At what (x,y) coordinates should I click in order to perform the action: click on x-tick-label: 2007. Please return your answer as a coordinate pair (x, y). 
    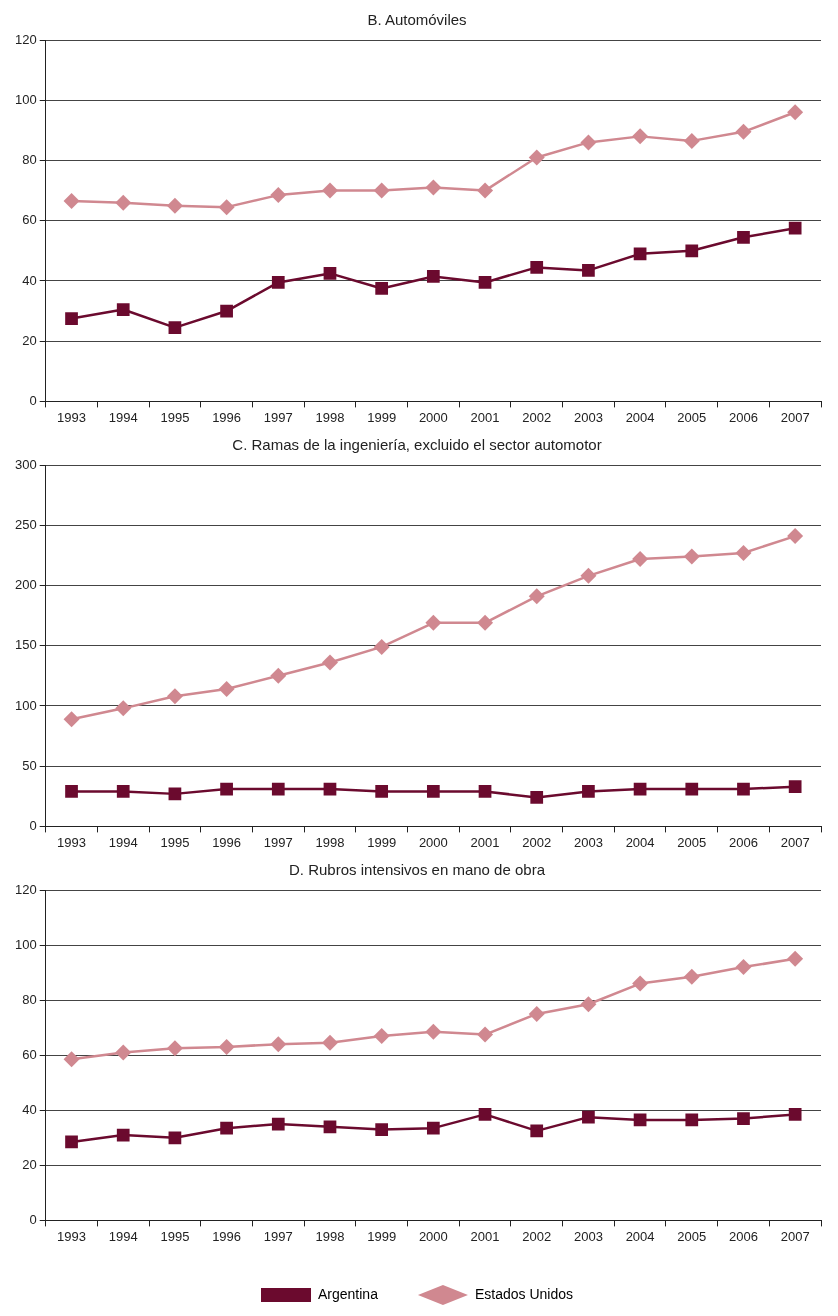
    Looking at the image, I should click on (795, 417).